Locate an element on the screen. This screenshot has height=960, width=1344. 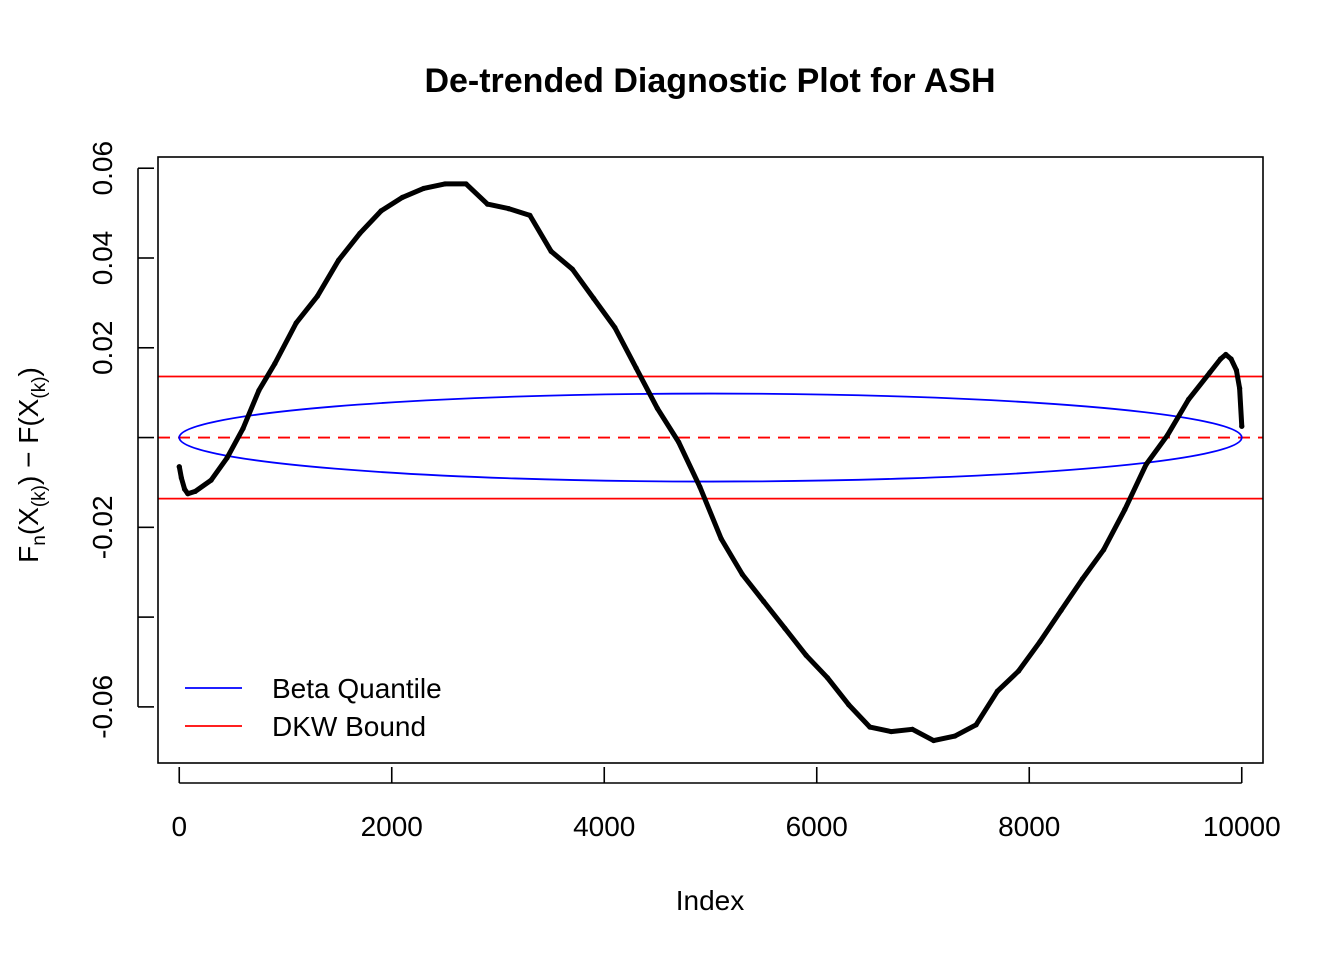
legend-label: DKW Bound is located at coordinates (349, 726).